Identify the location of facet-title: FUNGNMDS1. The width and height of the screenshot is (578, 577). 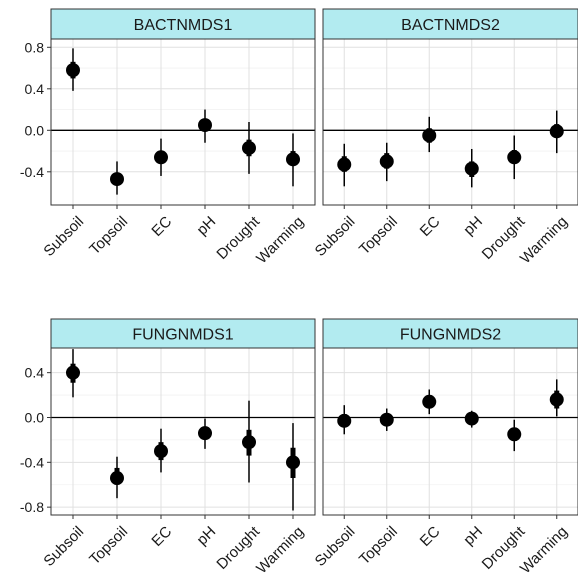
(182, 335).